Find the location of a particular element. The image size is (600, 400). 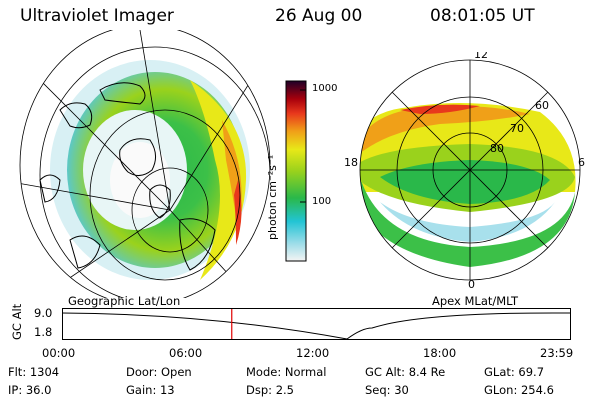

altitude-plot is located at coordinates (317, 324).